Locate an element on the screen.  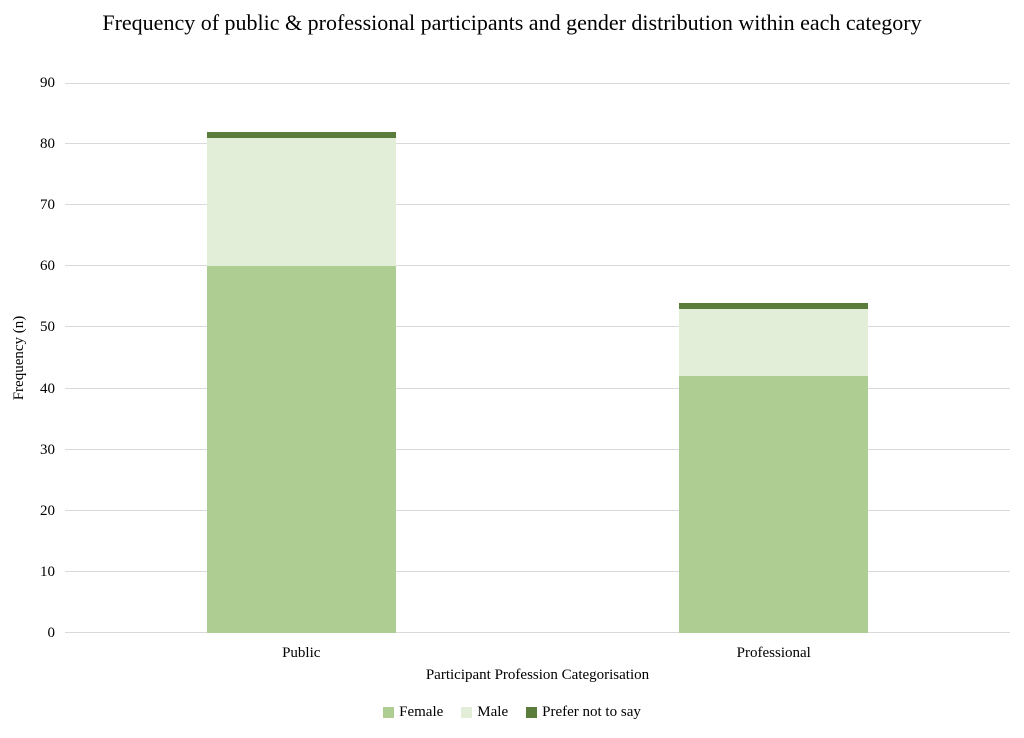
y-tick-label-90: 90 is located at coordinates (47, 83).